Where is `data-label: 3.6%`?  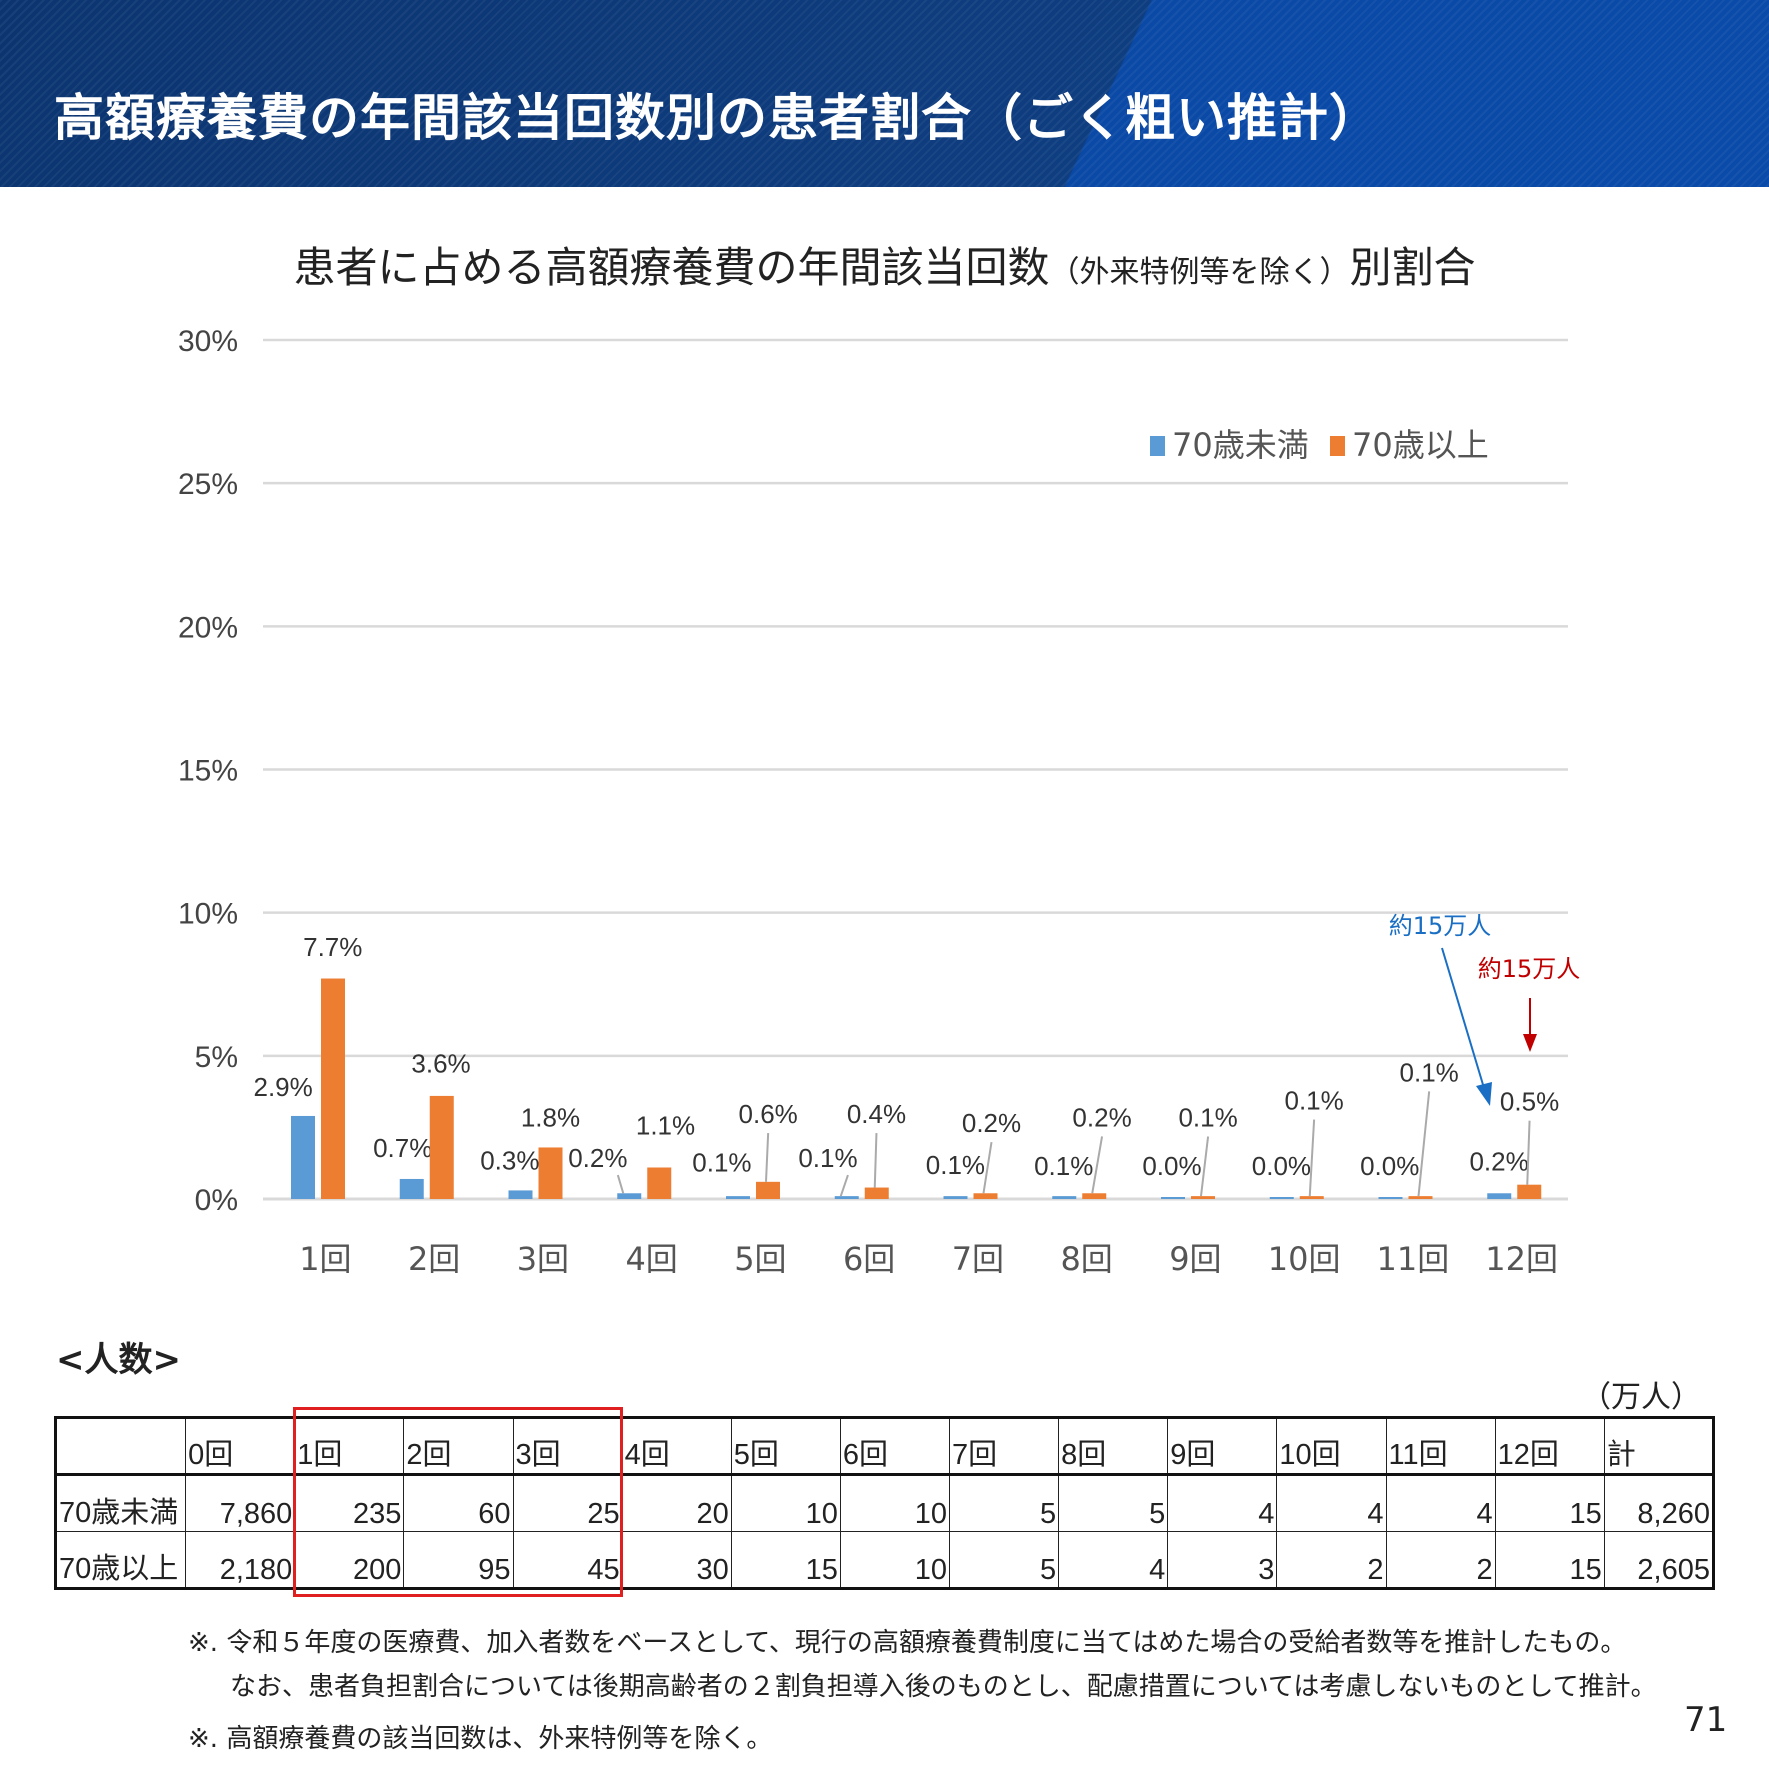
data-label: 3.6% is located at coordinates (440, 1063).